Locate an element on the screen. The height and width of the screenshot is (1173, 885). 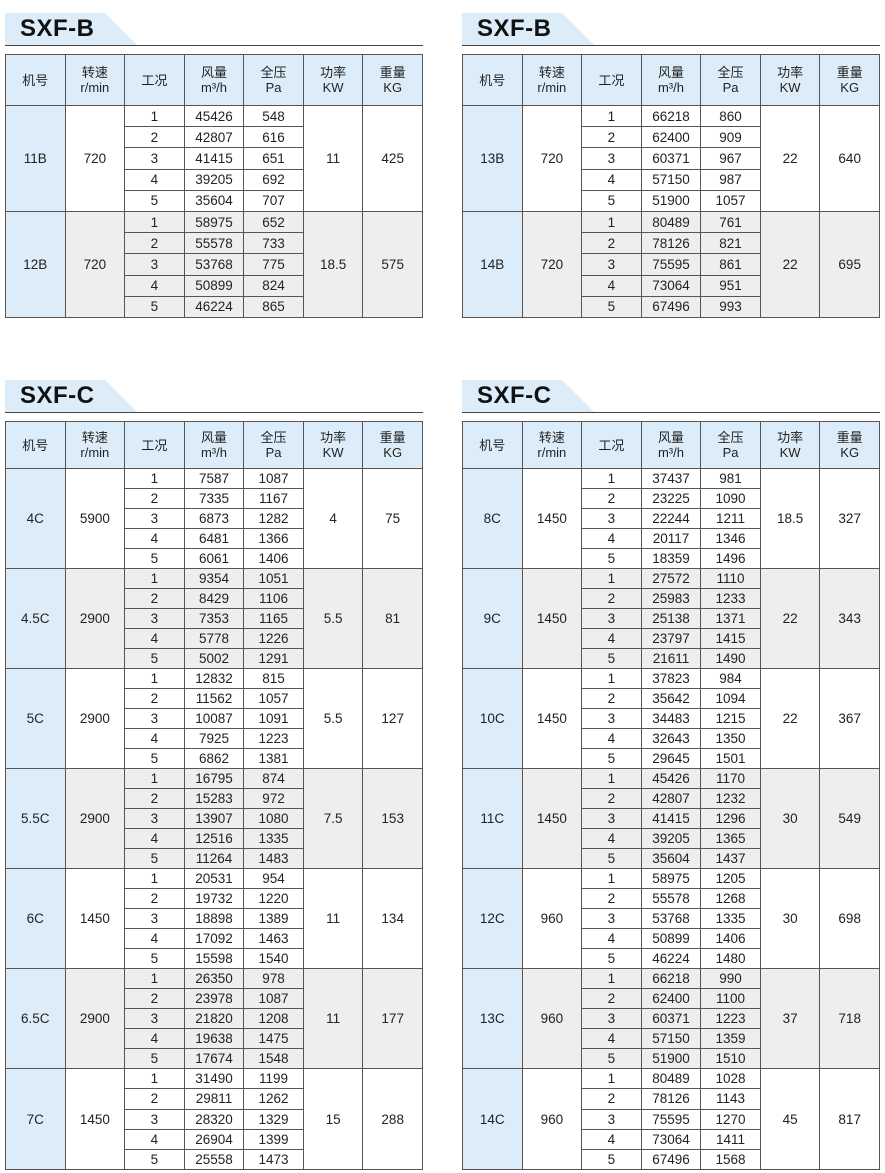
weight-cell: 343 is located at coordinates (849, 619).